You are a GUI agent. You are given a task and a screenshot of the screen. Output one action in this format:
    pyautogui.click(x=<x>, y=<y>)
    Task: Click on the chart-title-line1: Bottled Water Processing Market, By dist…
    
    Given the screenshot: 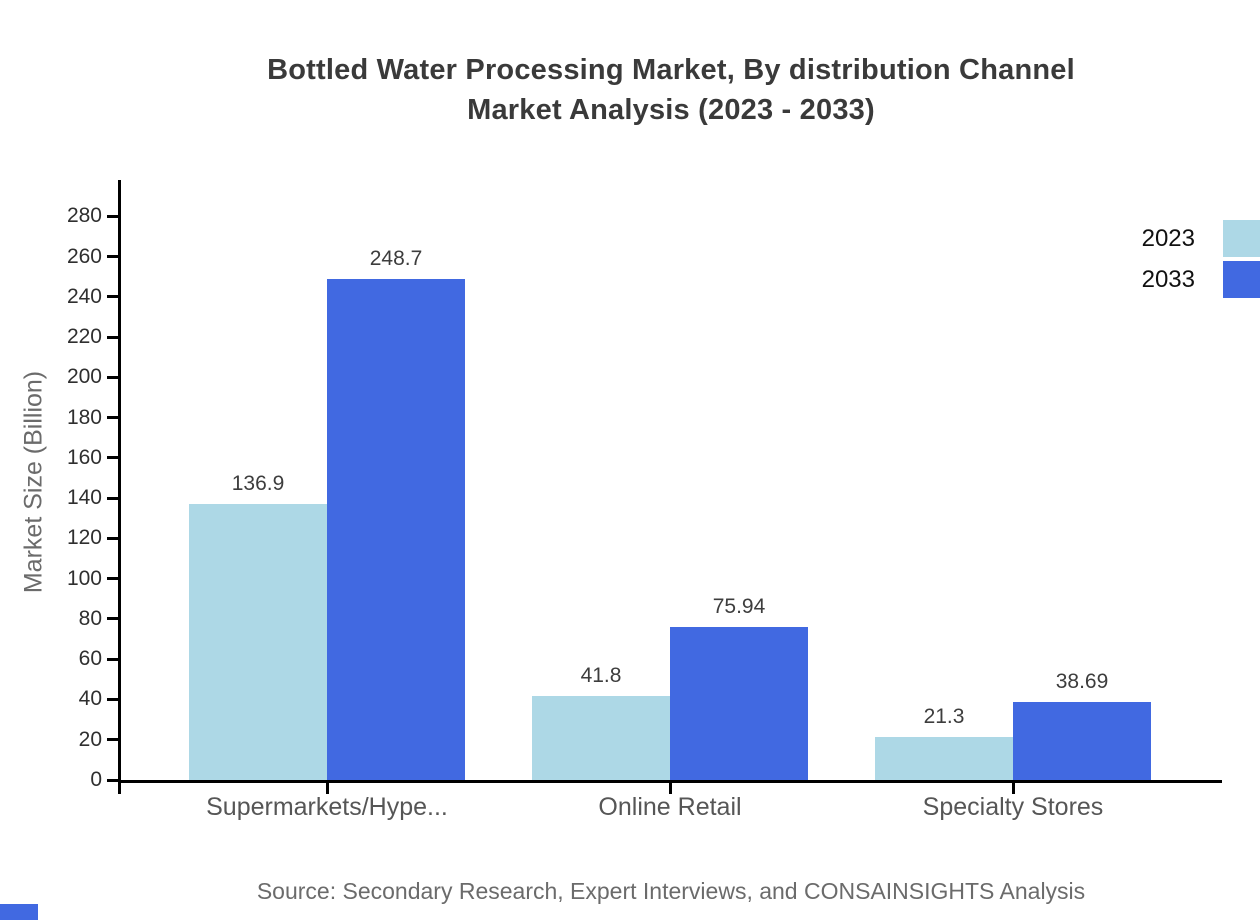 What is the action you would take?
    pyautogui.click(x=671, y=70)
    